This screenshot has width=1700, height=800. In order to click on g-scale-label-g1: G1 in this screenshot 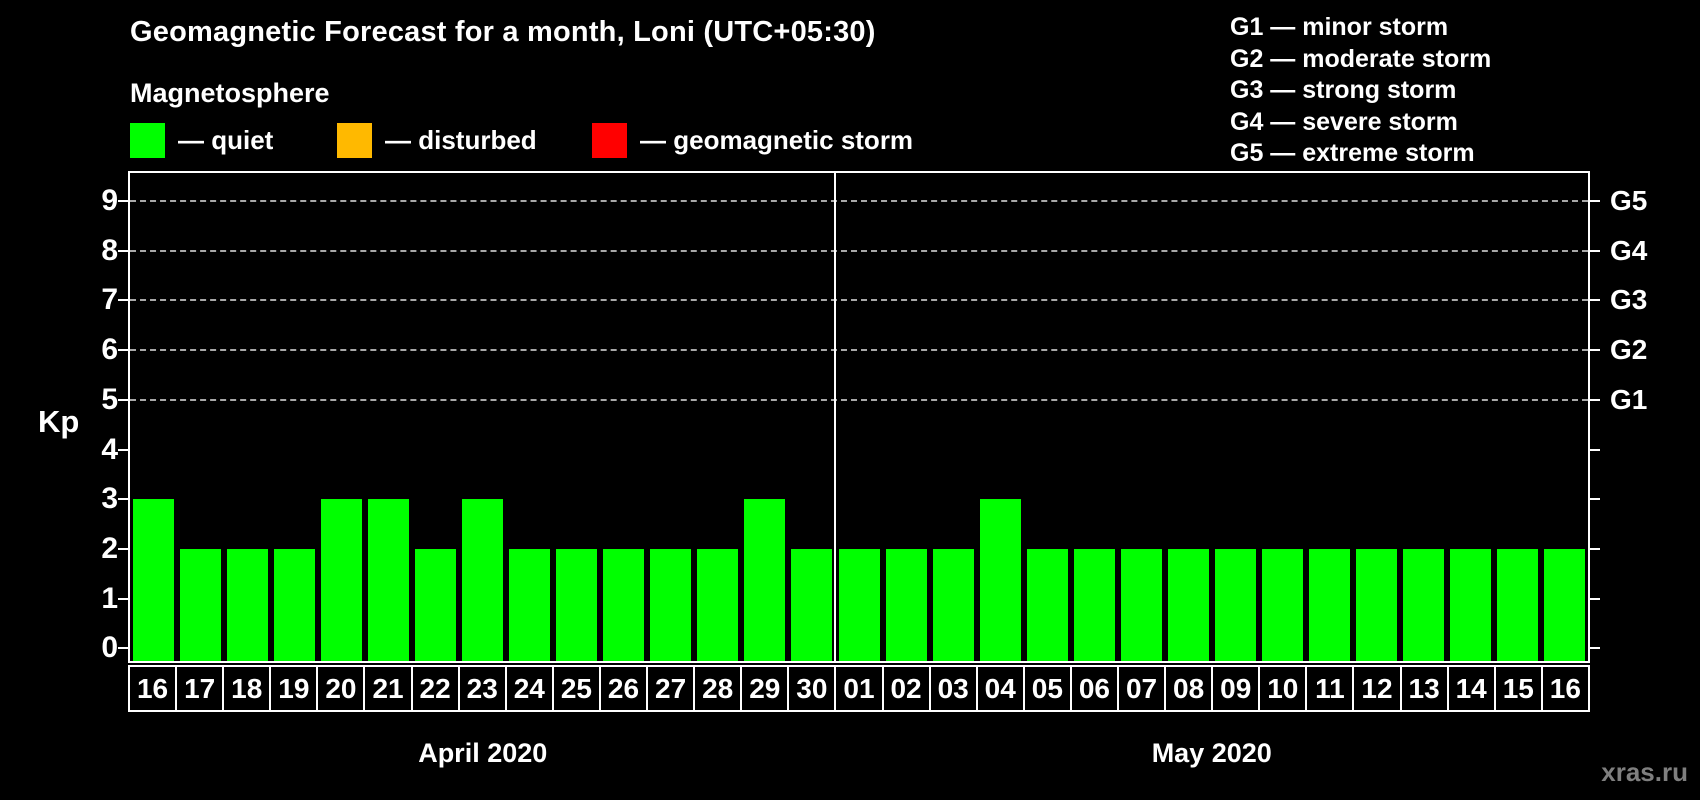, I will do `click(1629, 399)`.